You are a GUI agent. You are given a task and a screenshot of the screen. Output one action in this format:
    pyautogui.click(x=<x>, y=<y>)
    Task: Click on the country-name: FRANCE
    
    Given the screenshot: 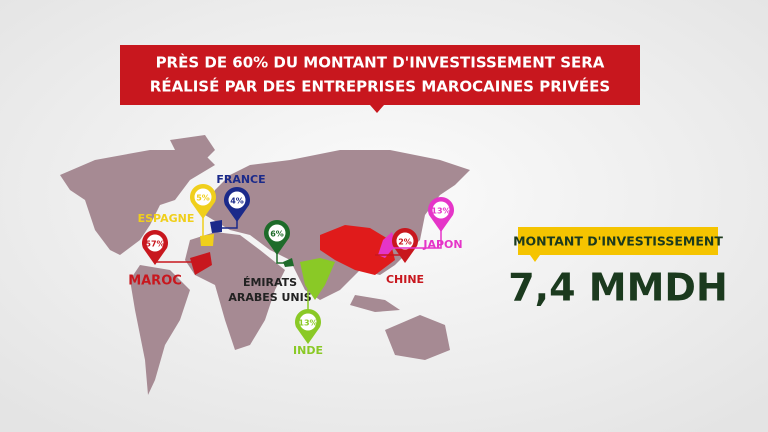 What is the action you would take?
    pyautogui.click(x=240, y=179)
    